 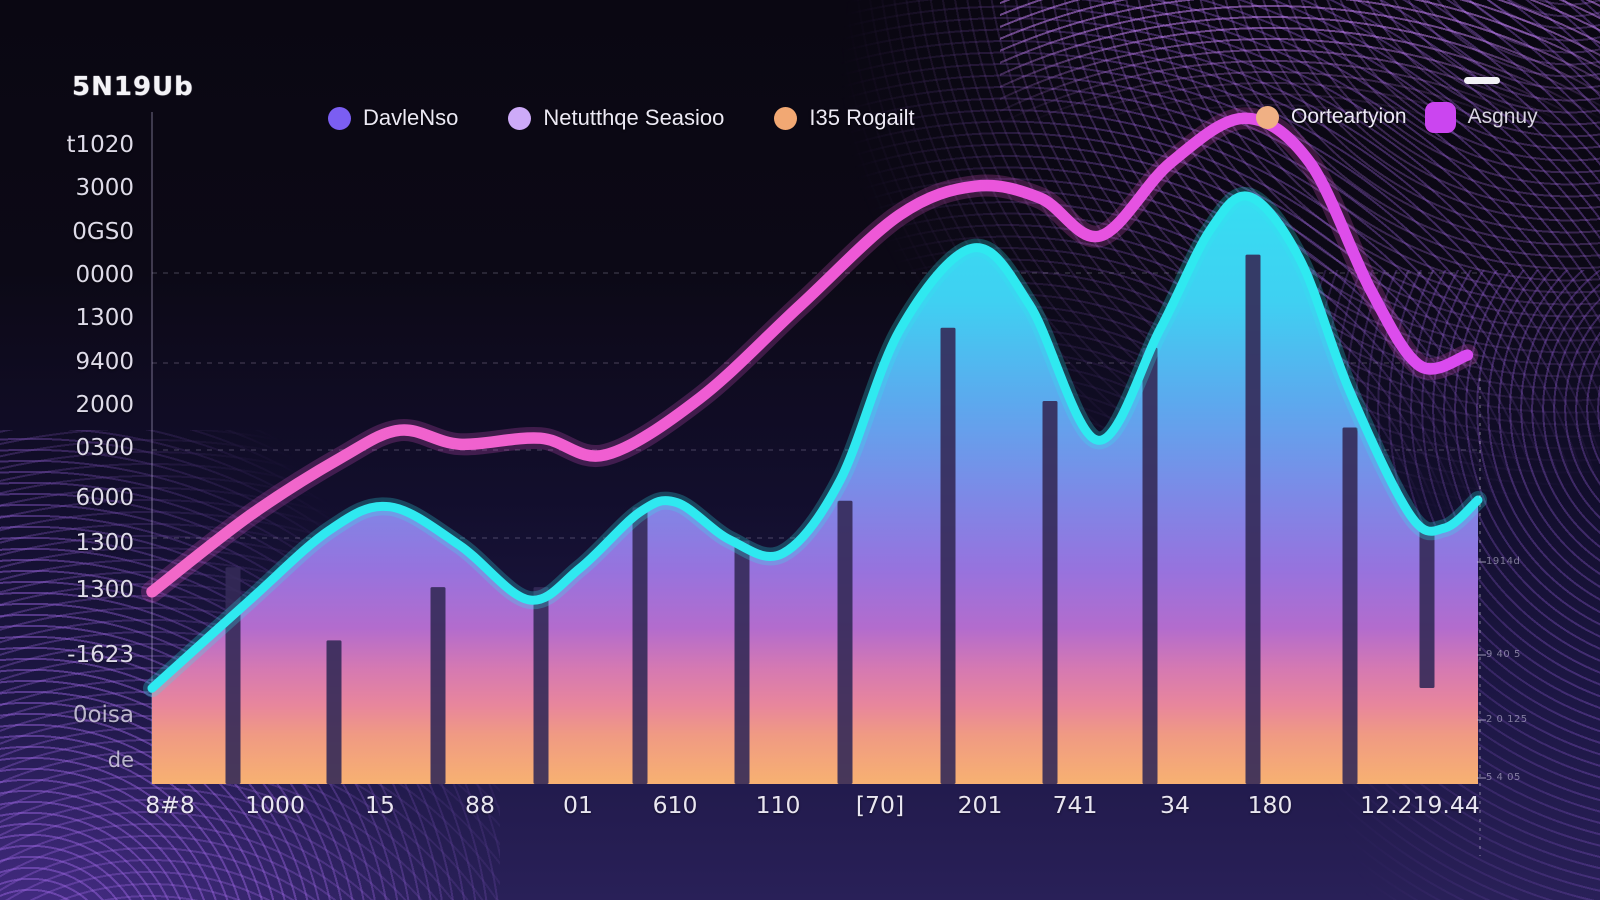 I want to click on legend-item: I35 Rogailt, so click(x=844, y=118).